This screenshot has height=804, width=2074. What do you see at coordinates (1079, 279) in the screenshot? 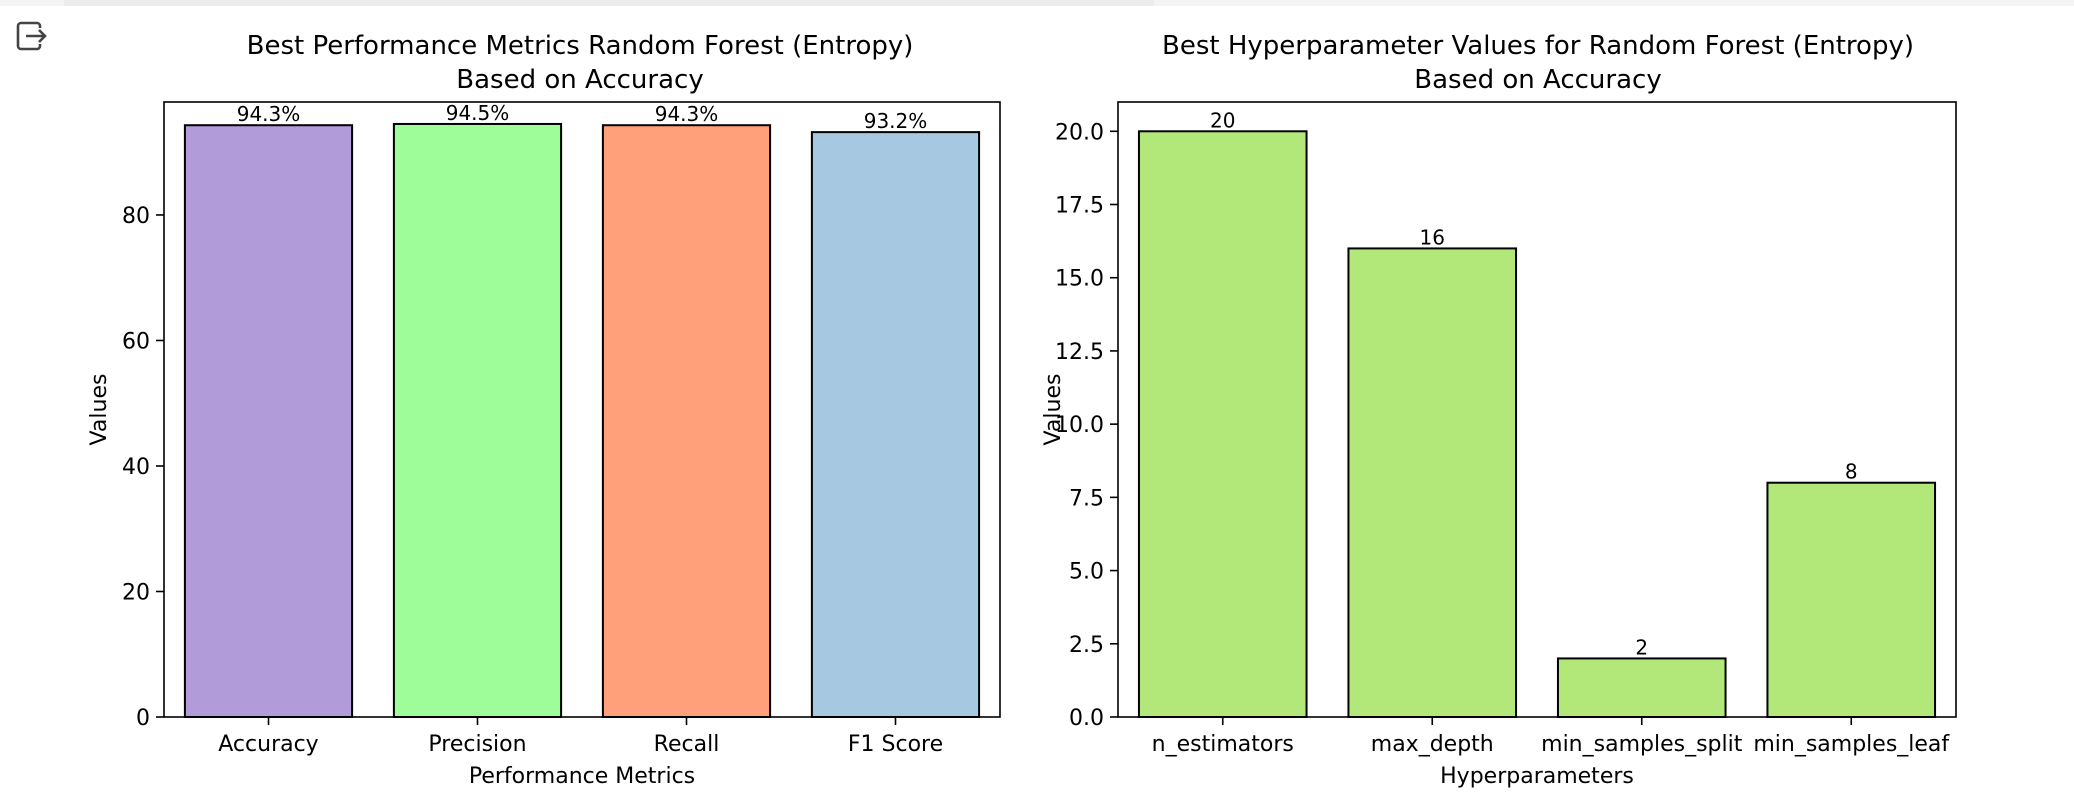
I see `hyper-y-tick-label-6: 15.0` at bounding box center [1079, 279].